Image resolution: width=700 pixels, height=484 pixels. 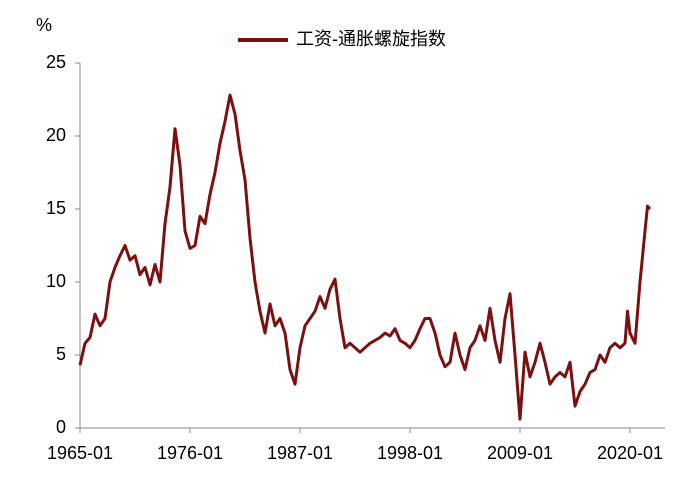 What do you see at coordinates (56, 281) in the screenshot?
I see `y-tick-label: 10` at bounding box center [56, 281].